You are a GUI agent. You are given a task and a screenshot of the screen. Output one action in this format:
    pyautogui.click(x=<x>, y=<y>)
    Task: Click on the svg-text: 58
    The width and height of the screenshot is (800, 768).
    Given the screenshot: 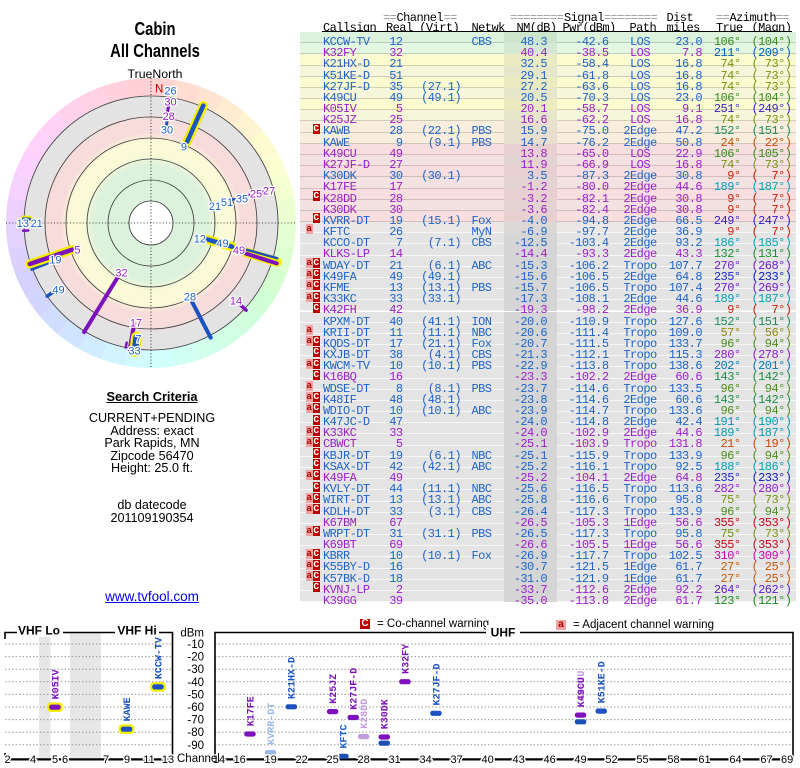 What is the action you would take?
    pyautogui.click(x=673, y=760)
    